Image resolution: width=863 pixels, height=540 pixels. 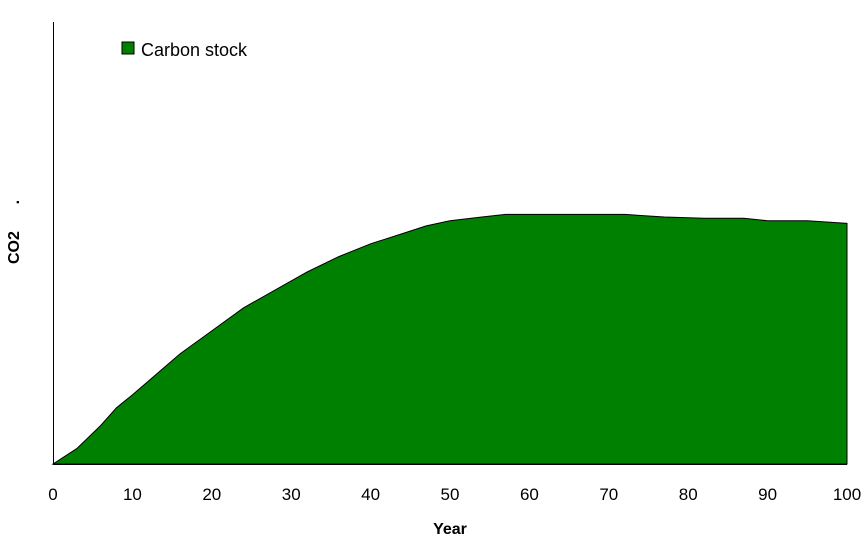 What do you see at coordinates (608, 494) in the screenshot?
I see `x-tick-label: 70` at bounding box center [608, 494].